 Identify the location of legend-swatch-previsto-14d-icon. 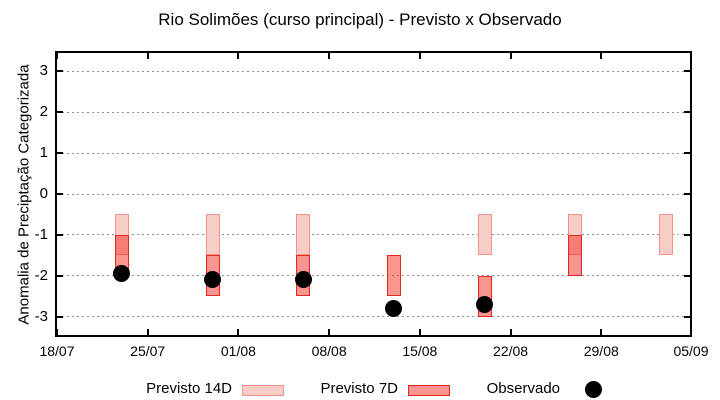
(263, 390).